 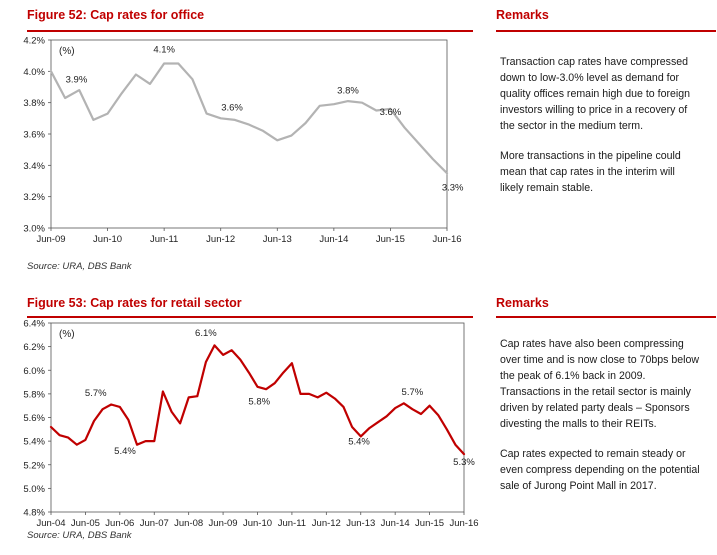 I want to click on retail-chart-y-tick-label: 5.4%, so click(x=34, y=442).